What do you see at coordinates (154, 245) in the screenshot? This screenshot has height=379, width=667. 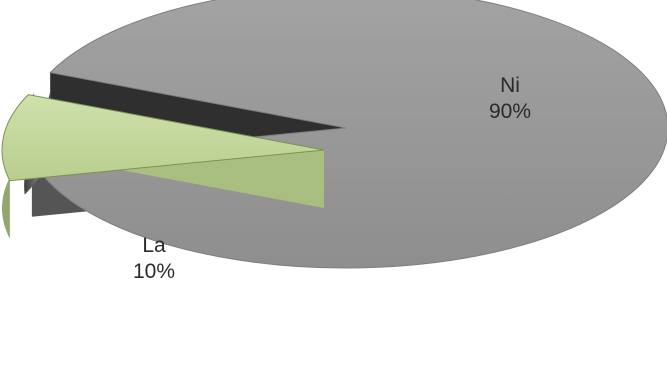 I see `la-category-label: La` at bounding box center [154, 245].